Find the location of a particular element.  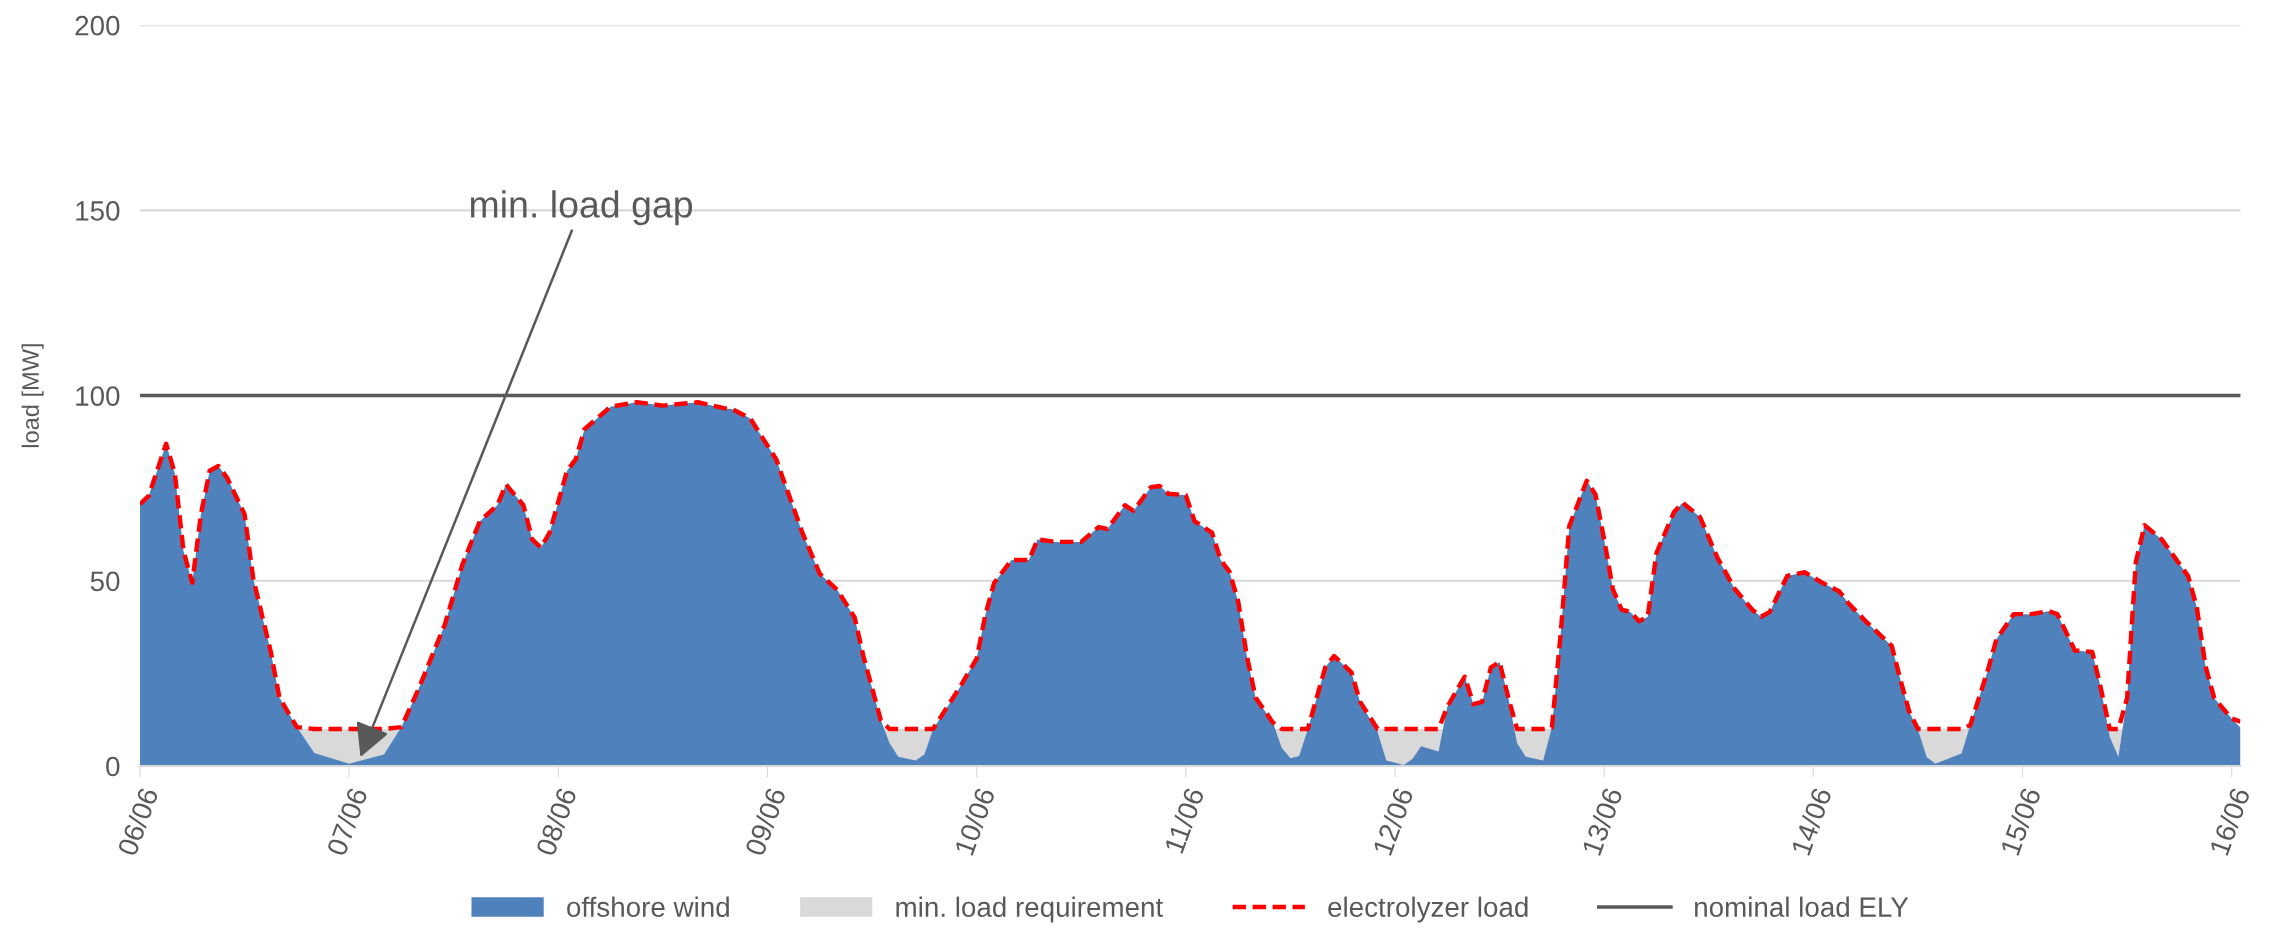

y-tick-label: 200 is located at coordinates (97, 25).